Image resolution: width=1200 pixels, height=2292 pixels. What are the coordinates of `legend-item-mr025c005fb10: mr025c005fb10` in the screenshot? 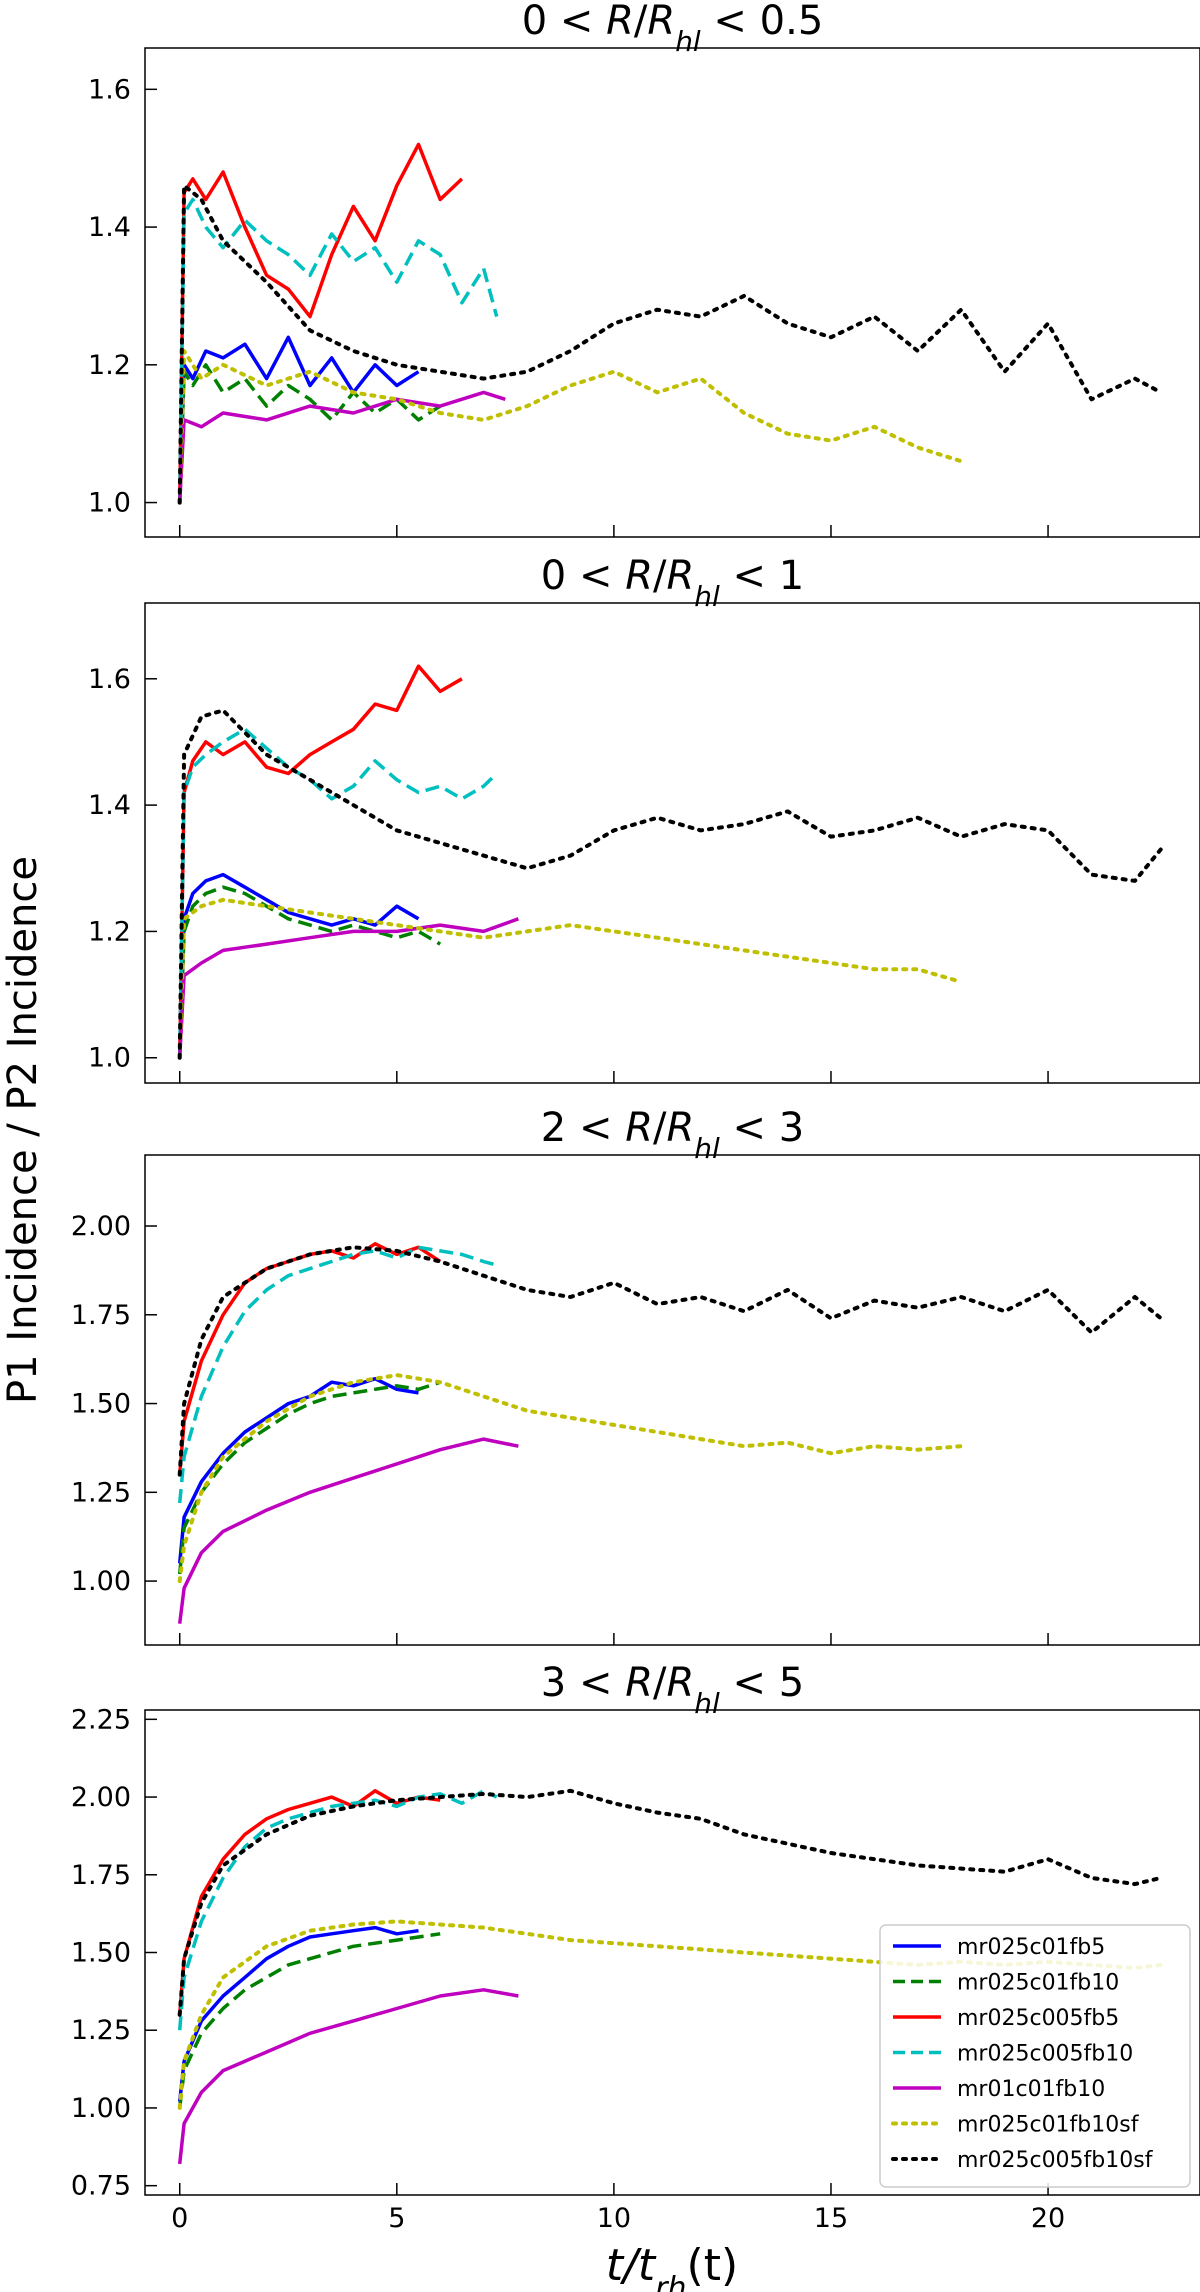 It's located at (1013, 2054).